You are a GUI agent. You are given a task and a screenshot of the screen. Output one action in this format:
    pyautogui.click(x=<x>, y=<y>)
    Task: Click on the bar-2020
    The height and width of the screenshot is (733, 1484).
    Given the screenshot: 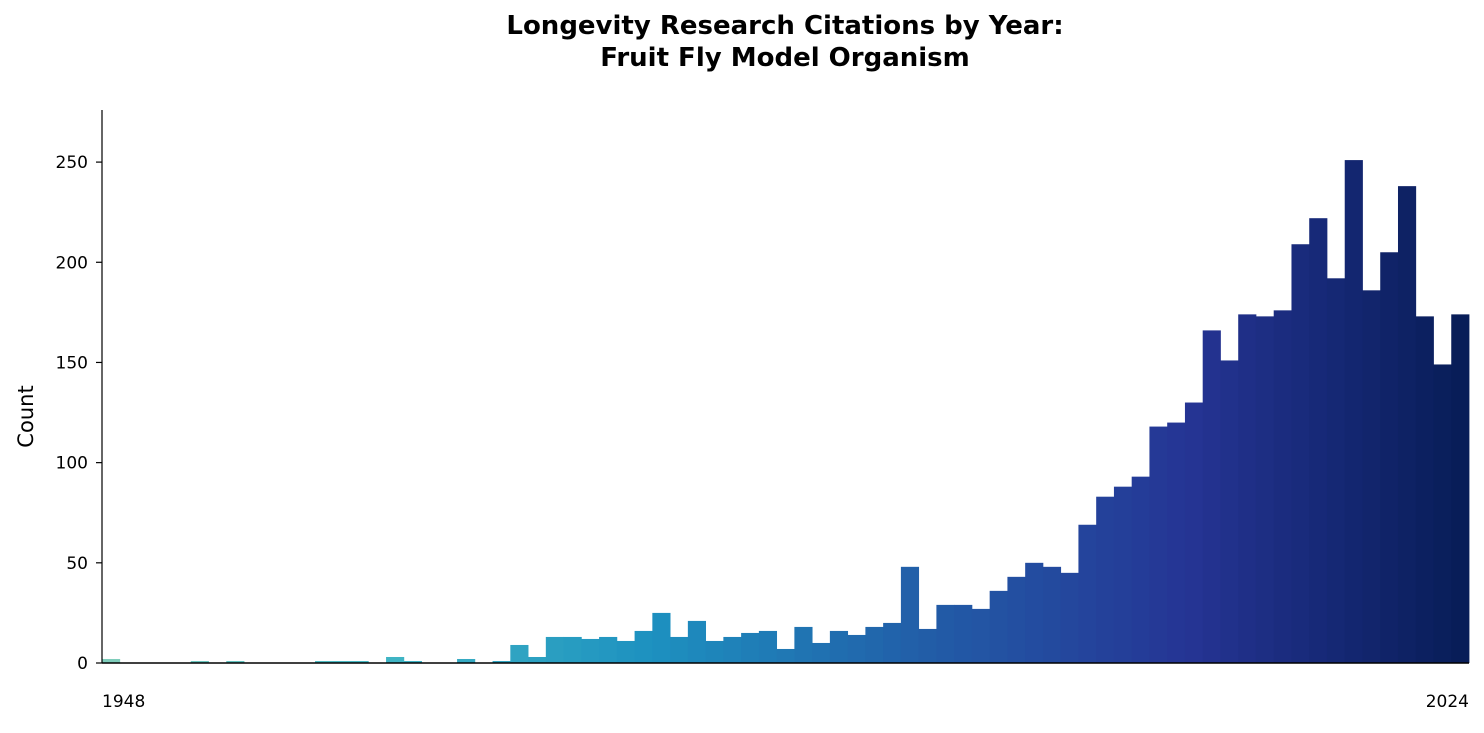 What is the action you would take?
    pyautogui.click(x=1389, y=457)
    